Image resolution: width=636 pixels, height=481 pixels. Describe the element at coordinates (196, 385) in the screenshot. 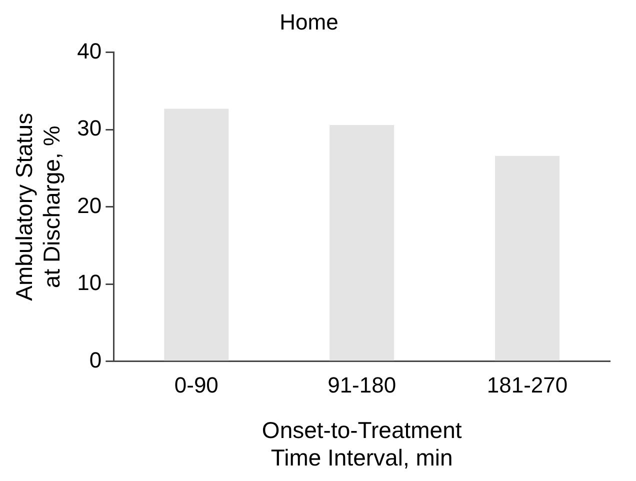

I see `x-tick-label: 0-90` at that location.